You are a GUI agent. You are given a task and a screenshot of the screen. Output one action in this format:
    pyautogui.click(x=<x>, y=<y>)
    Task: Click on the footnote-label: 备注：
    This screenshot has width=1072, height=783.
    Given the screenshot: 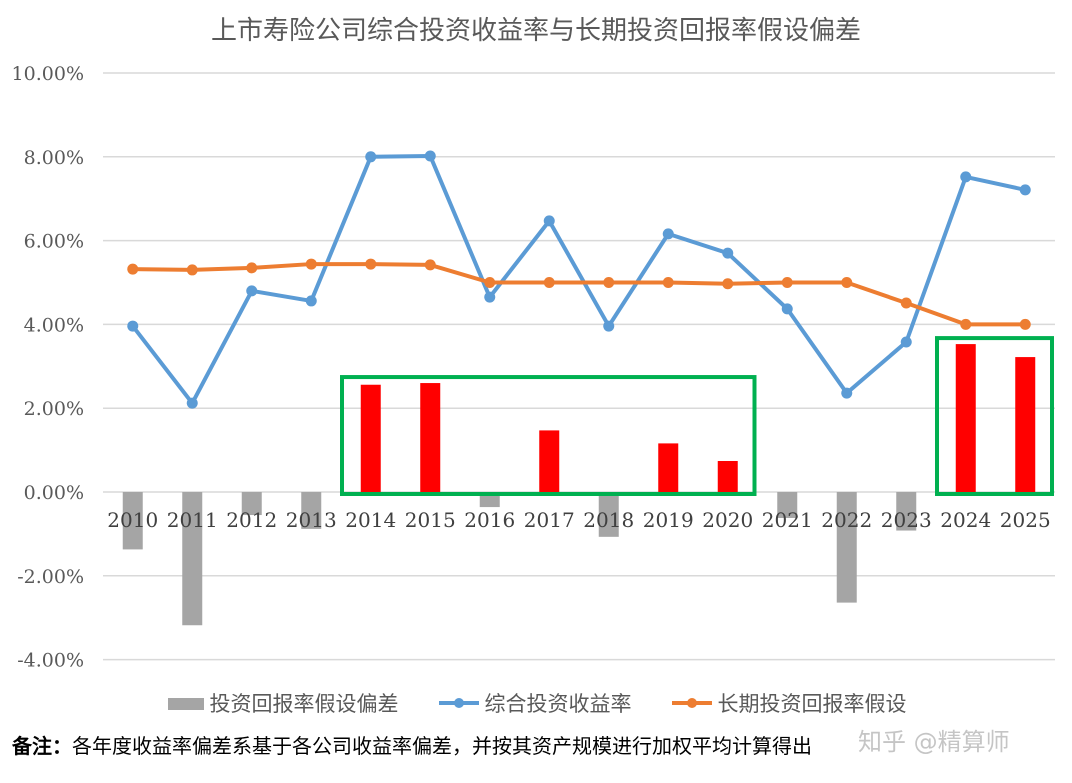 What is the action you would take?
    pyautogui.click(x=42, y=746)
    